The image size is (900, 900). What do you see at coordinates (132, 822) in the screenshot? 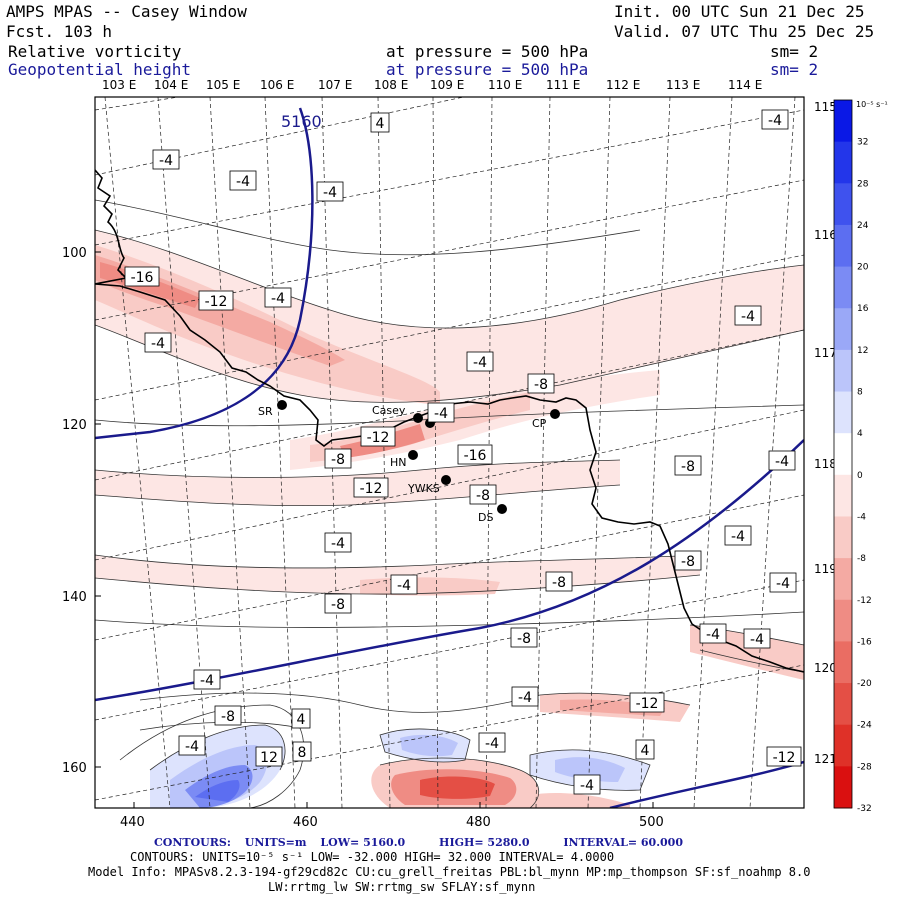
I see `x-tick-label: 440` at bounding box center [132, 822].